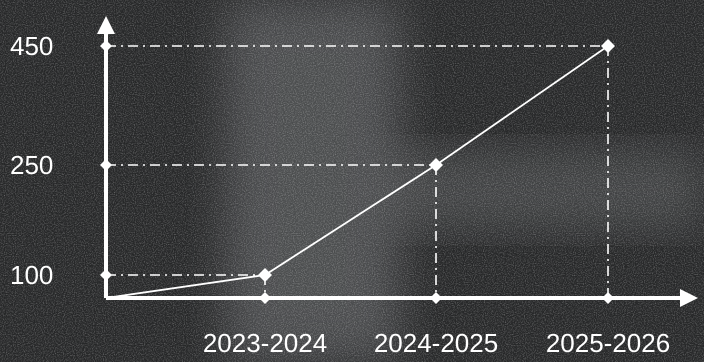  I want to click on y-tick-label: 450, so click(31, 46).